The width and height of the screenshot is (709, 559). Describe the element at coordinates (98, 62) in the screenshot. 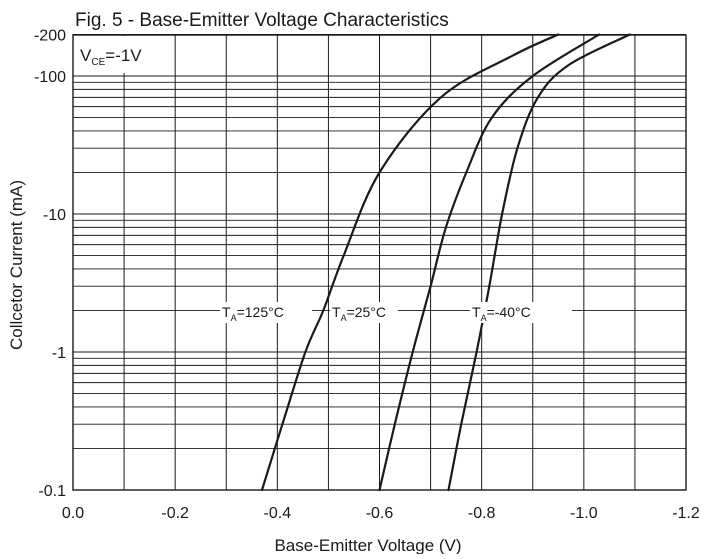

I see `condition-sub: CE` at that location.